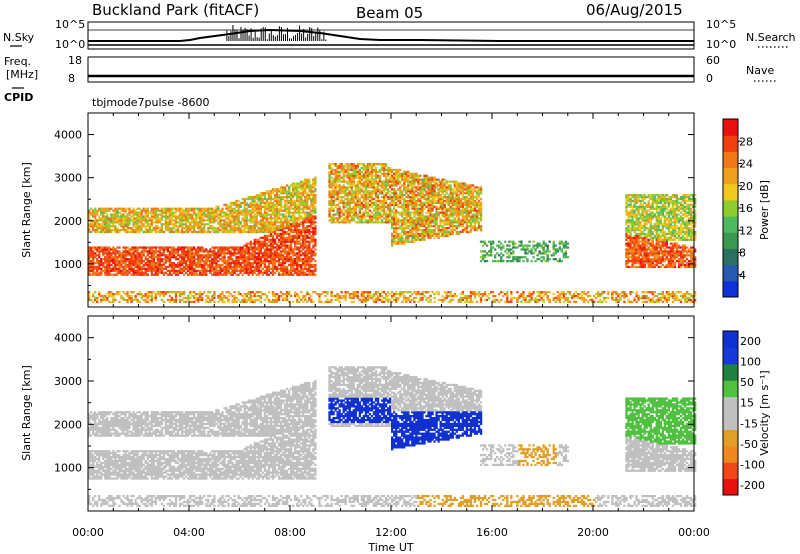 Image resolution: width=800 pixels, height=554 pixels. Describe the element at coordinates (750, 362) in the screenshot. I see `velocity-colorbar-tick: 100` at that location.